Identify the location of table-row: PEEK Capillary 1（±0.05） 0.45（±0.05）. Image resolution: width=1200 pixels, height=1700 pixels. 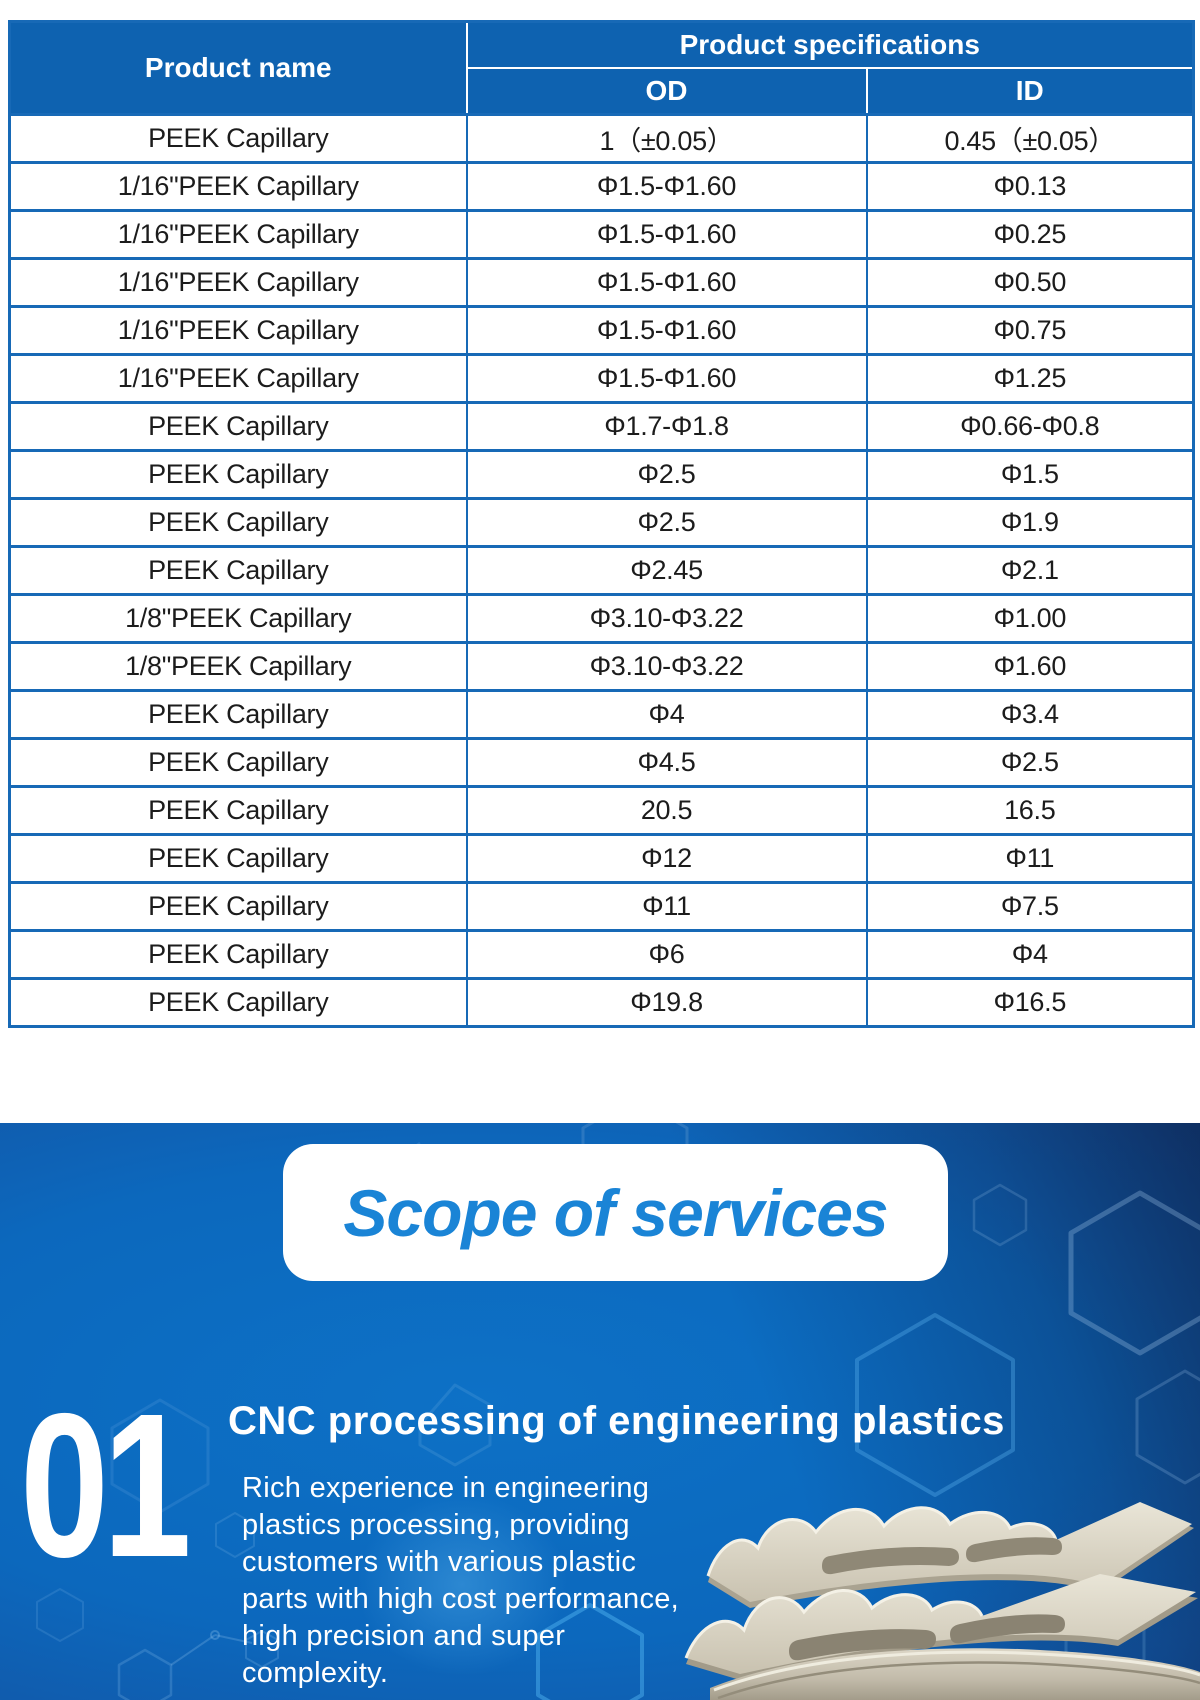
(601, 138).